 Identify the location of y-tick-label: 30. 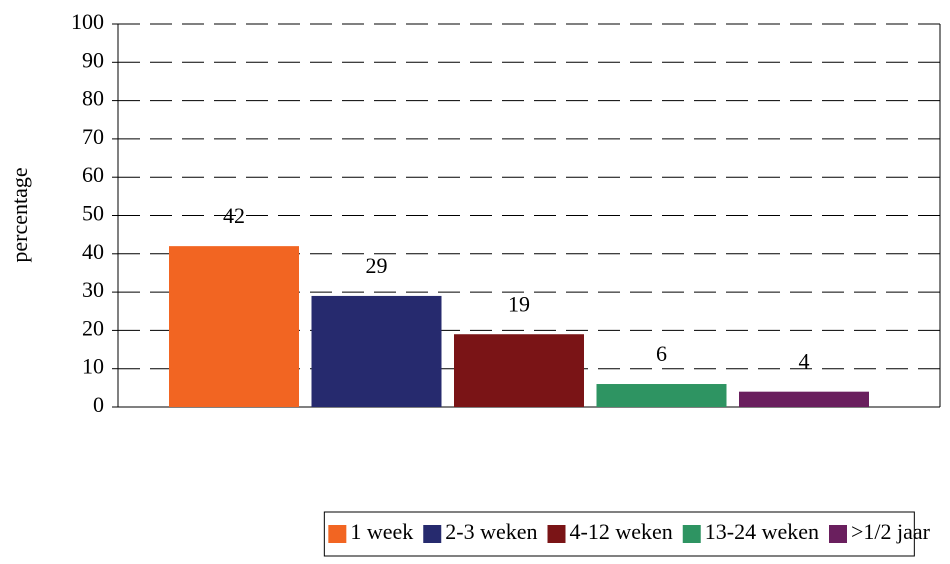
(93, 289).